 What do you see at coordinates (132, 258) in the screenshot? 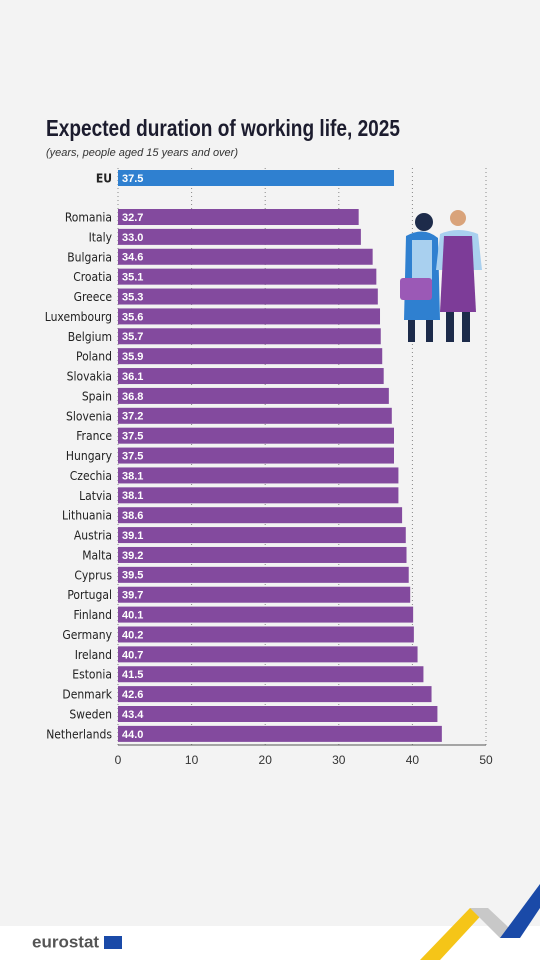
I see `value-label: 34.6` at bounding box center [132, 258].